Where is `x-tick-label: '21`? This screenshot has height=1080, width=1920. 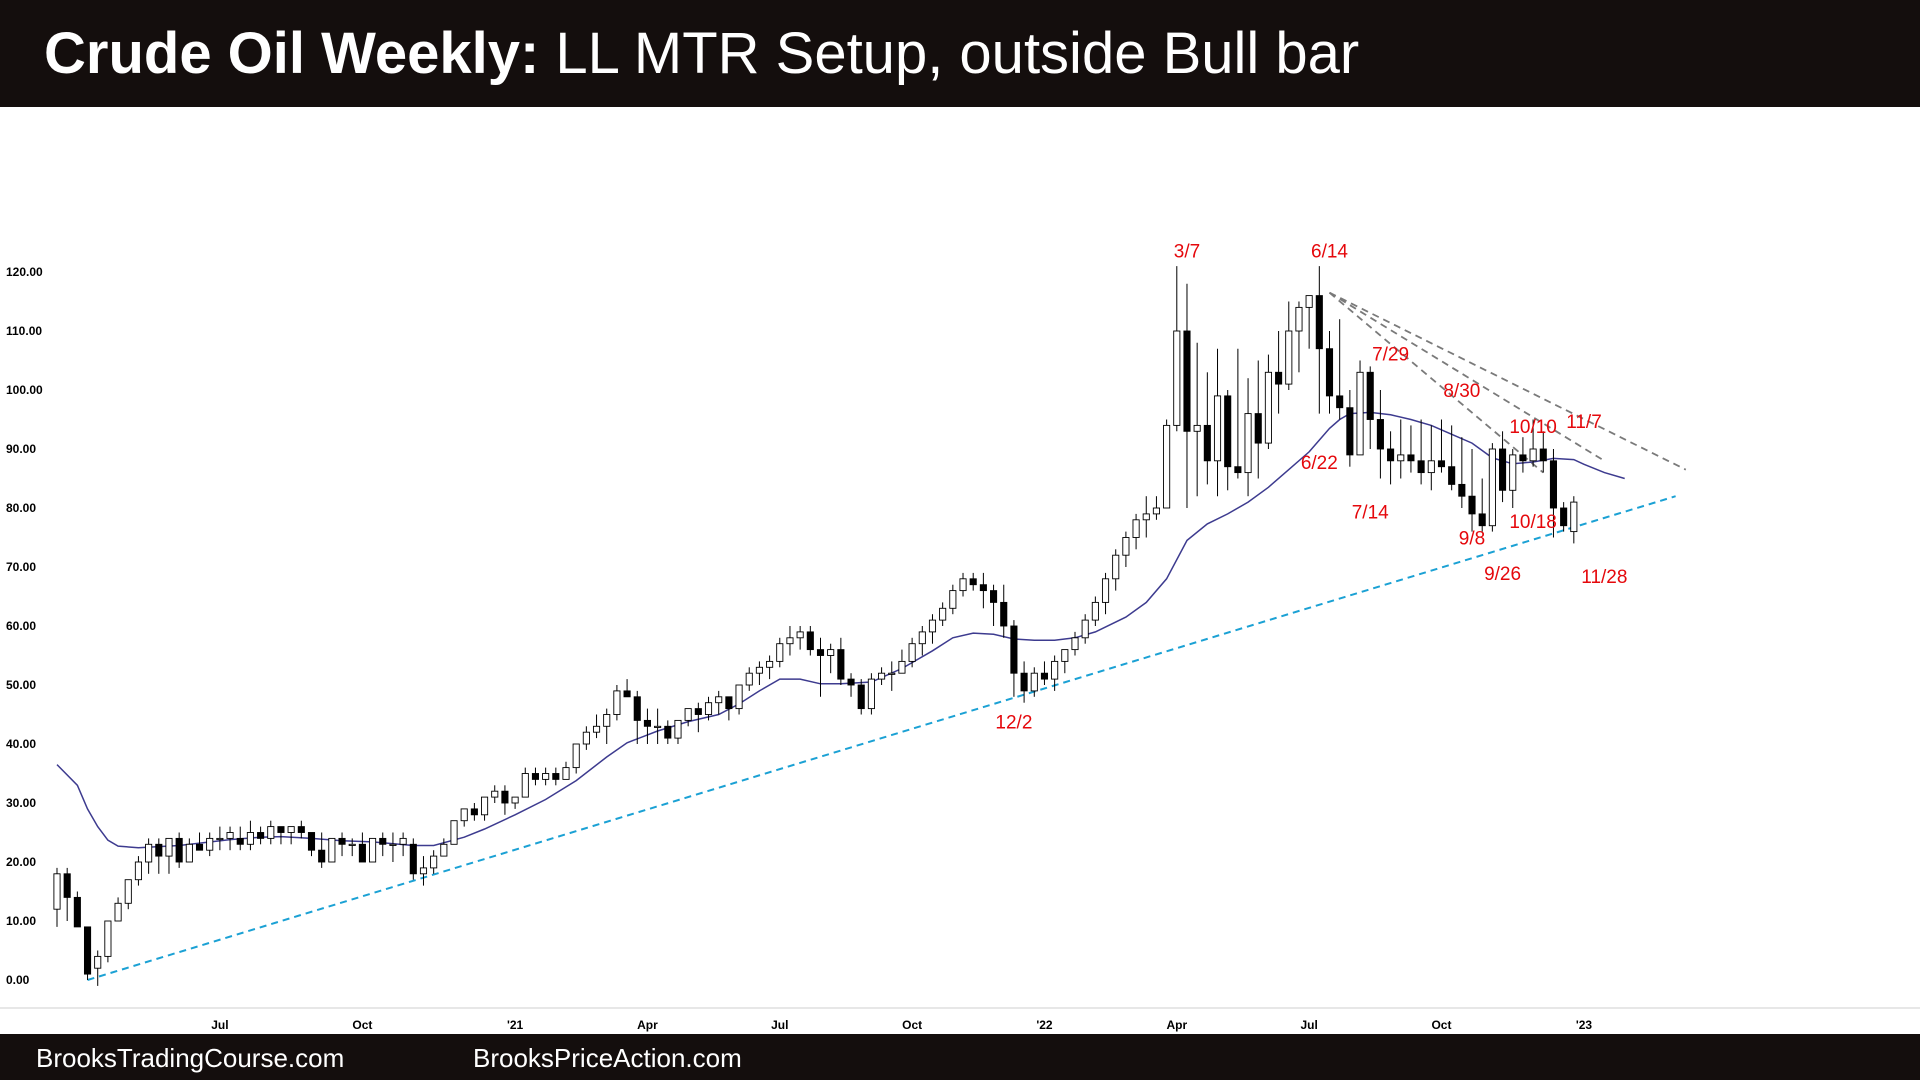 x-tick-label: '21 is located at coordinates (515, 1025).